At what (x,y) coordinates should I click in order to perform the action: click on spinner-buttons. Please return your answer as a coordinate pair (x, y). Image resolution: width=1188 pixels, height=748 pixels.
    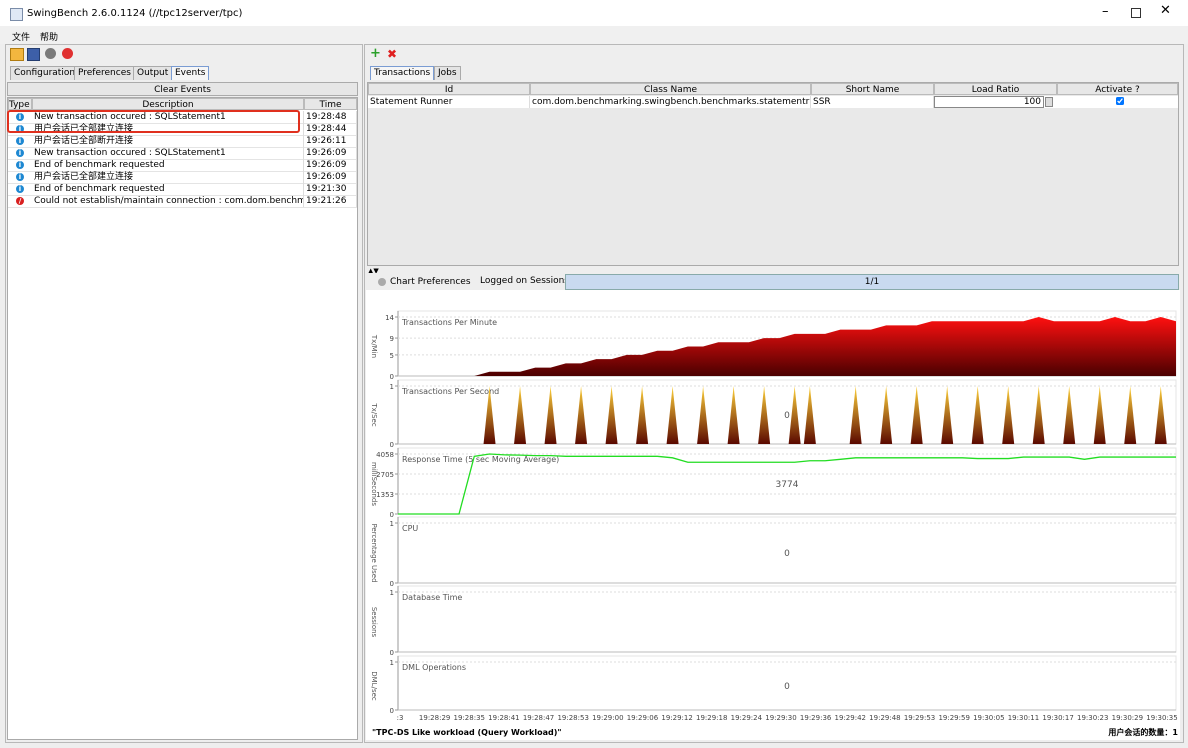
    Looking at the image, I should click on (1049, 102).